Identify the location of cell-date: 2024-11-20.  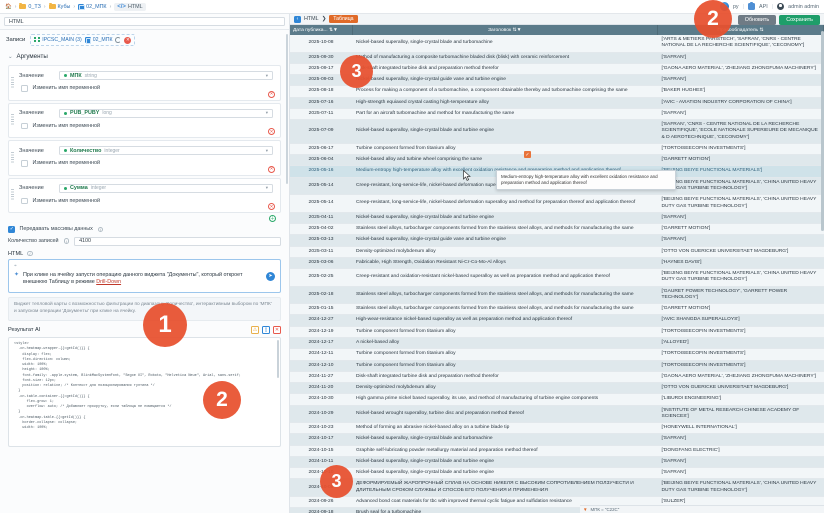
(321, 388).